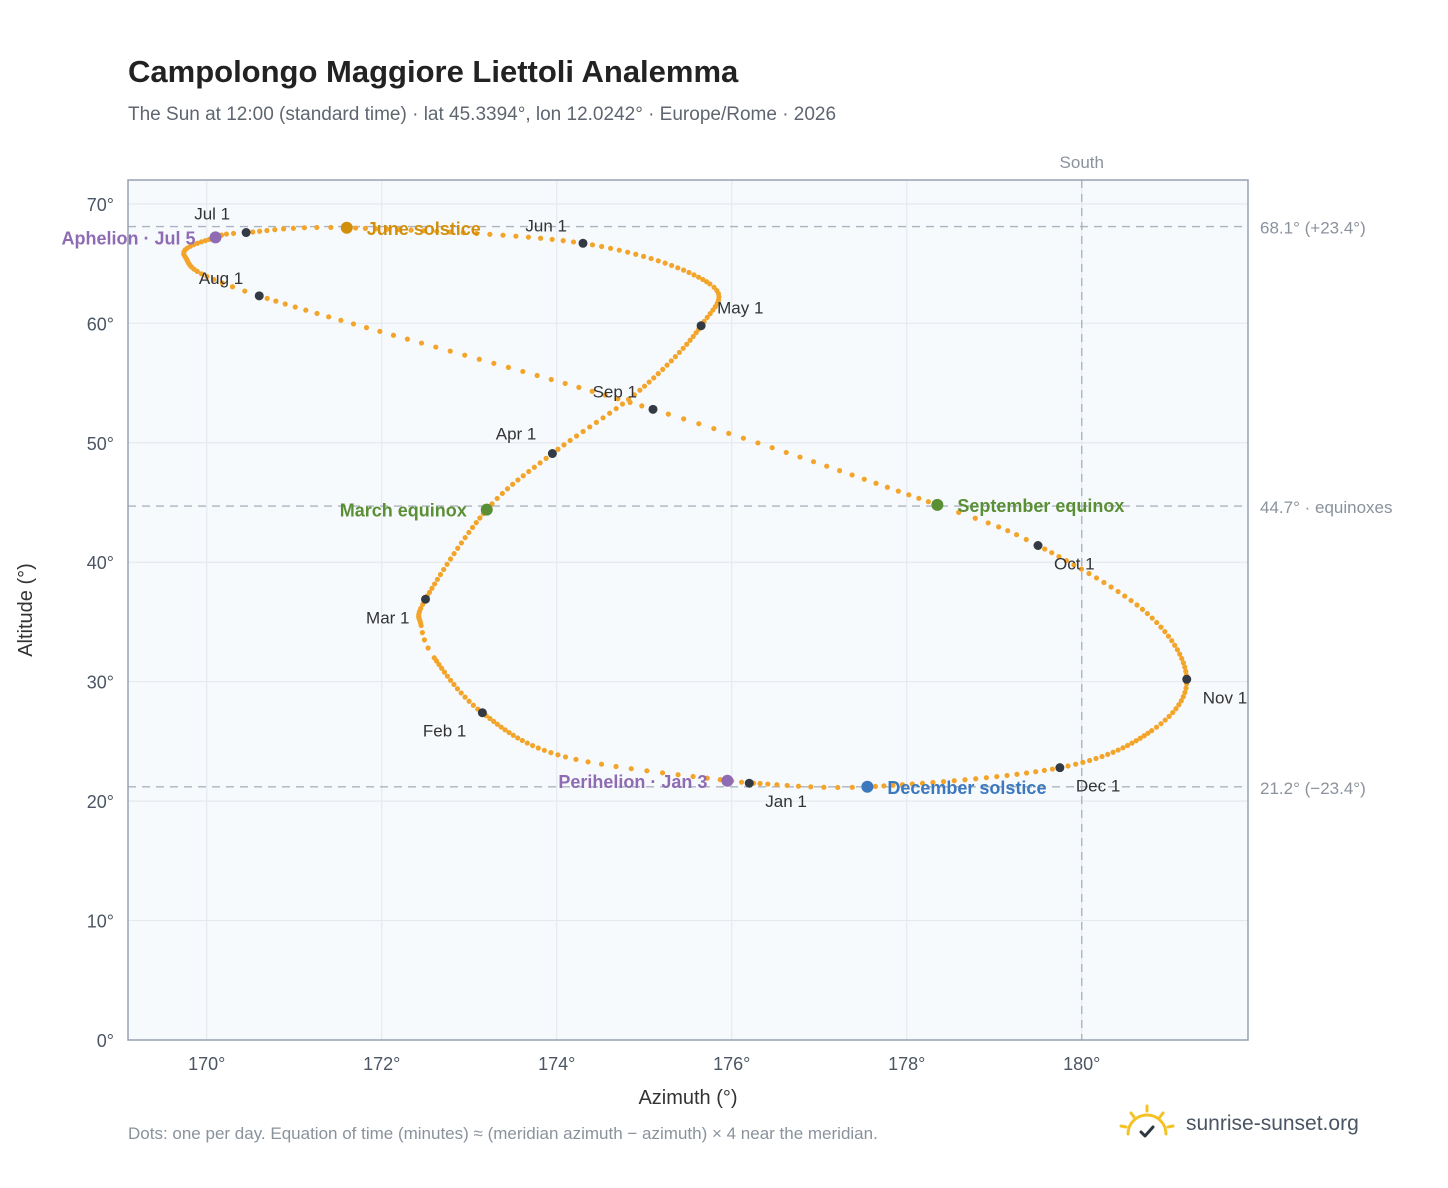  What do you see at coordinates (100, 205) in the screenshot?
I see `y-tick-label: 70°` at bounding box center [100, 205].